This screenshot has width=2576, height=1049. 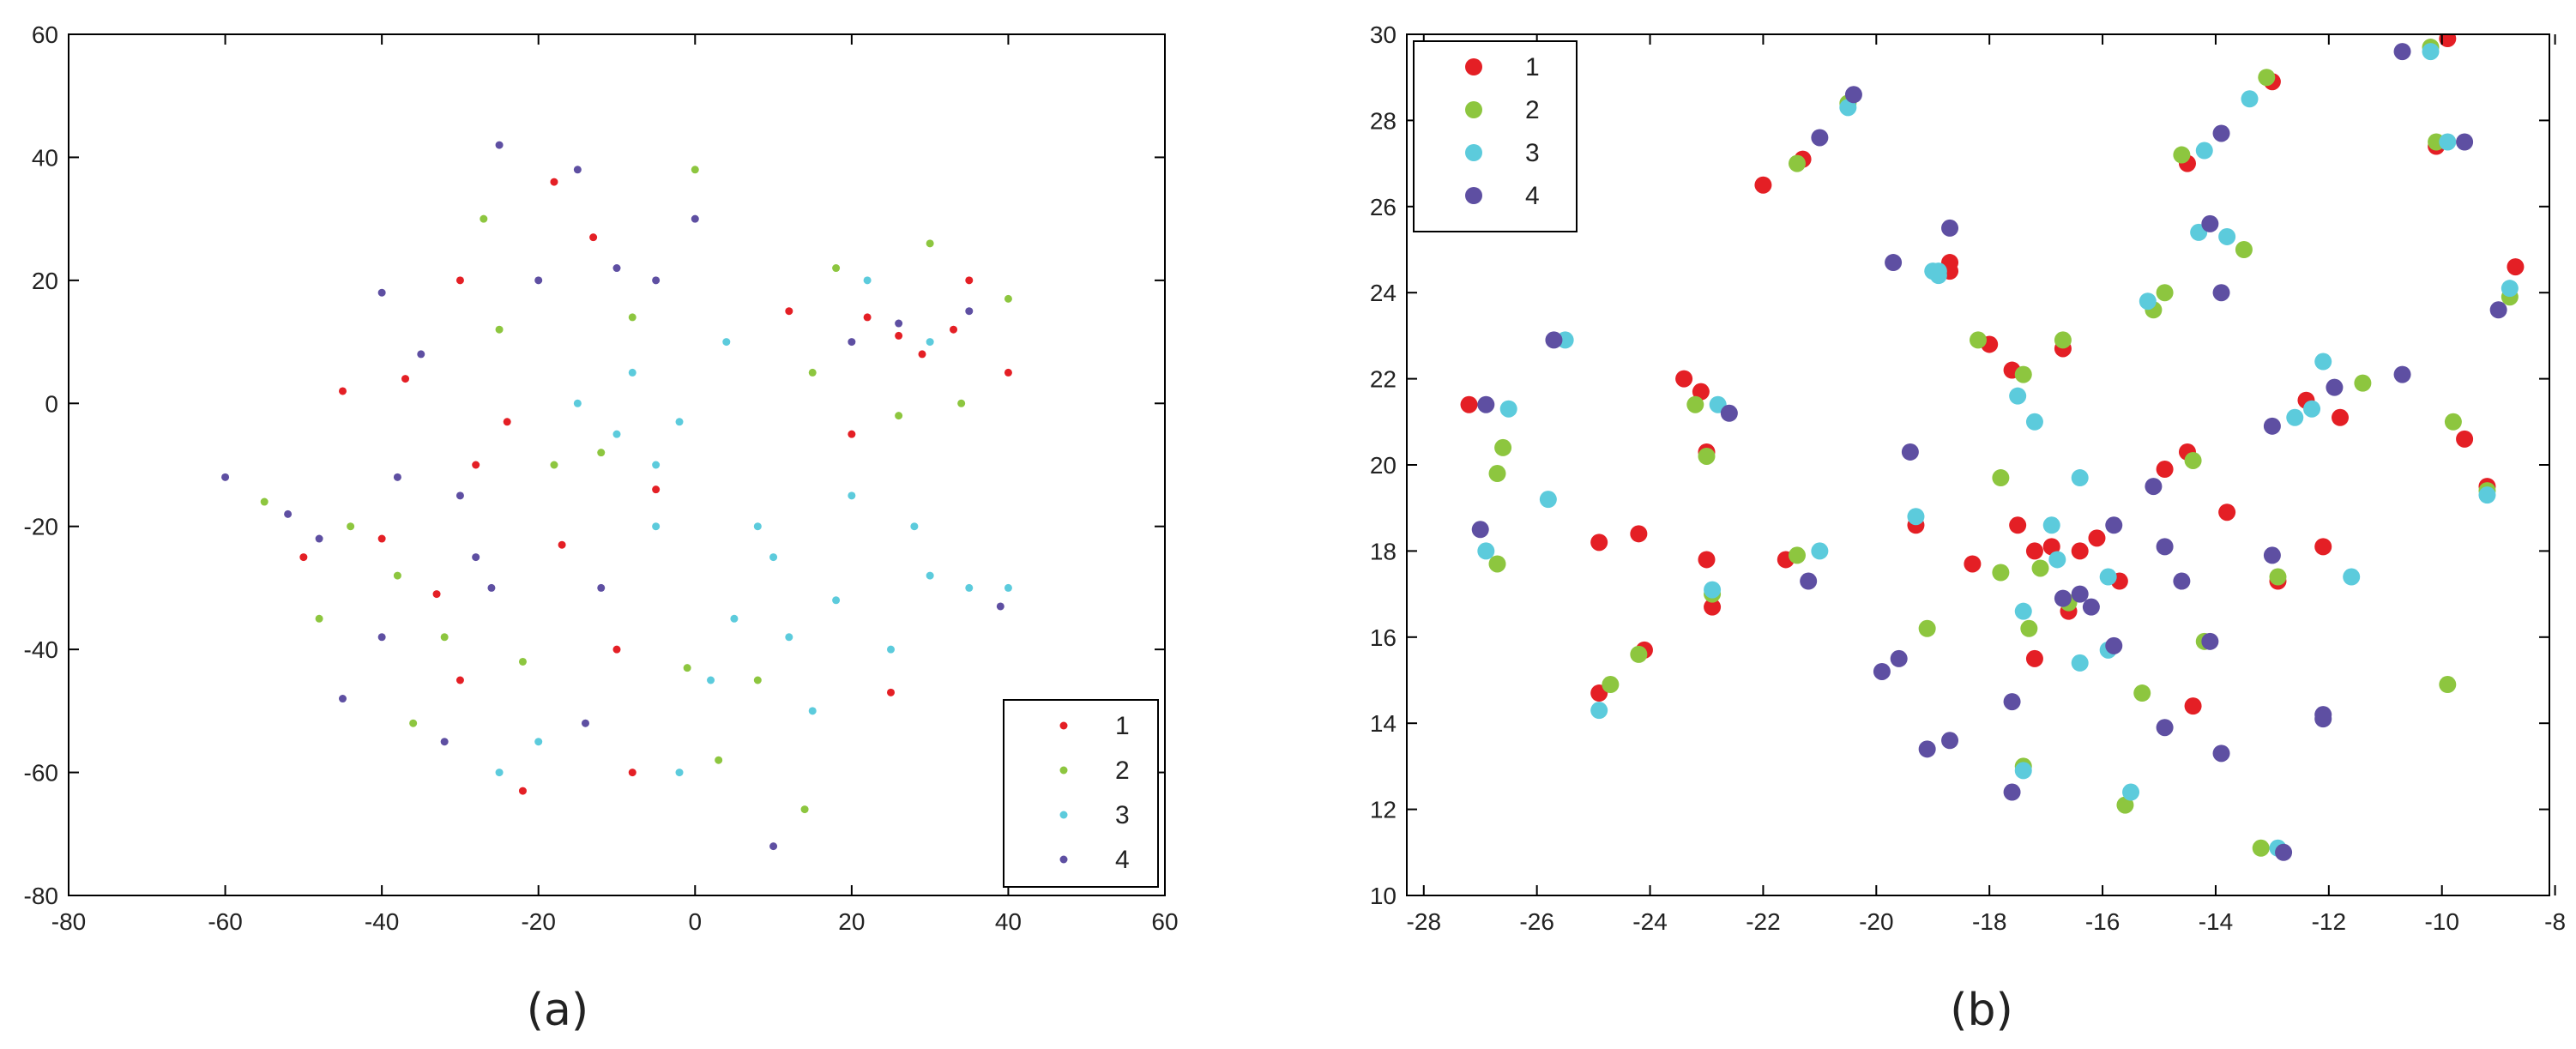 What do you see at coordinates (45, 34) in the screenshot?
I see `y-tick-label: 60` at bounding box center [45, 34].